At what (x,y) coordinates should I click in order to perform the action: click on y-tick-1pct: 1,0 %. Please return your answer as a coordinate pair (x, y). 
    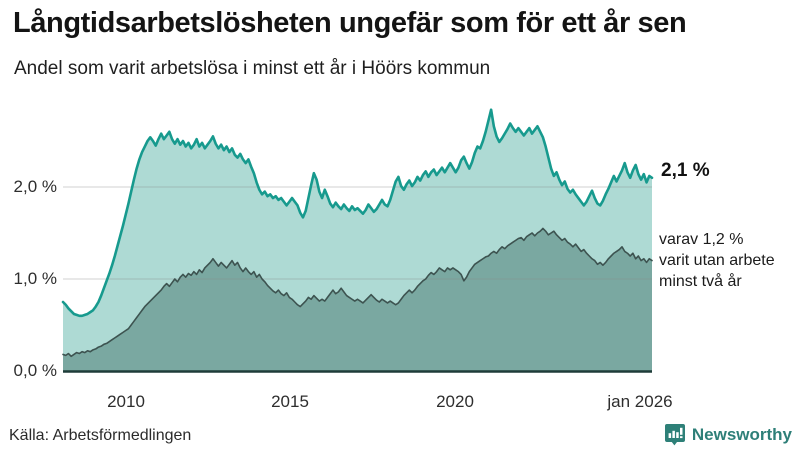
    Looking at the image, I should click on (35, 278).